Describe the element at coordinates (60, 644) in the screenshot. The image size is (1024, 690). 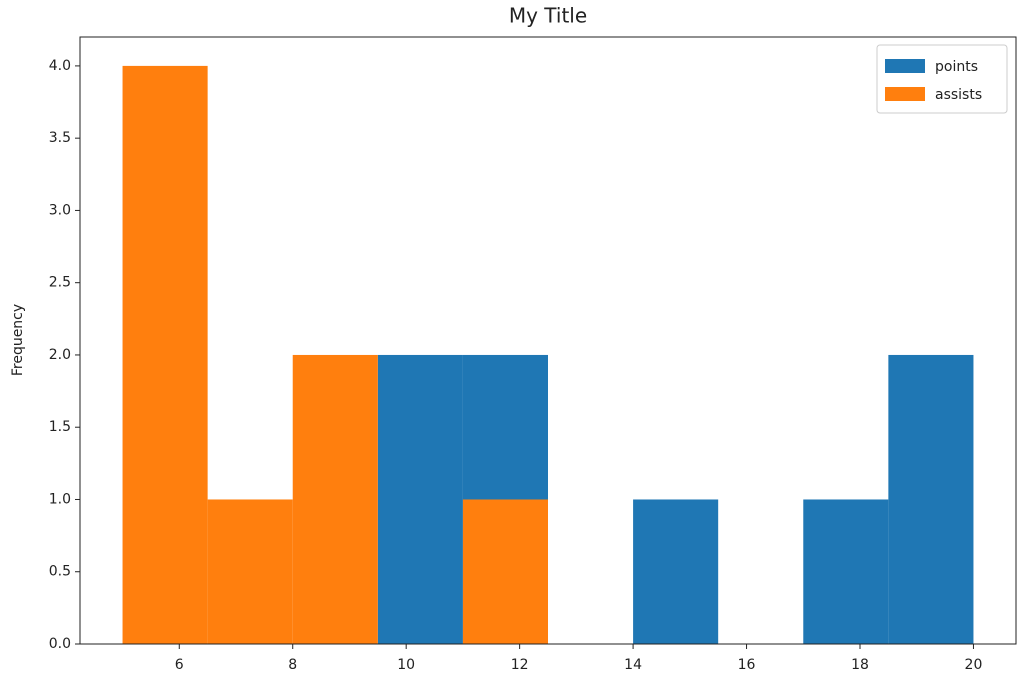
I see `y-tick-label: 0.0` at that location.